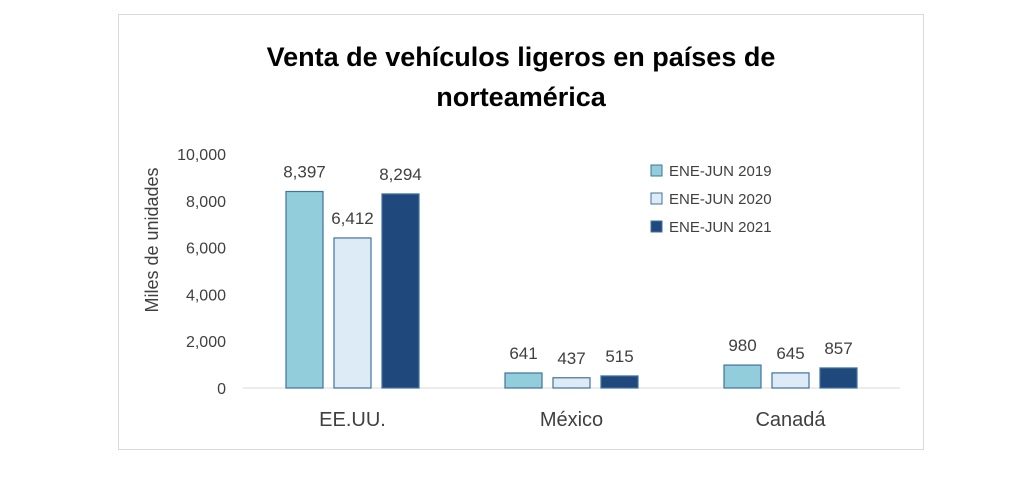 Image resolution: width=1024 pixels, height=498 pixels. What do you see at coordinates (304, 172) in the screenshot?
I see `data-label: 8,397` at bounding box center [304, 172].